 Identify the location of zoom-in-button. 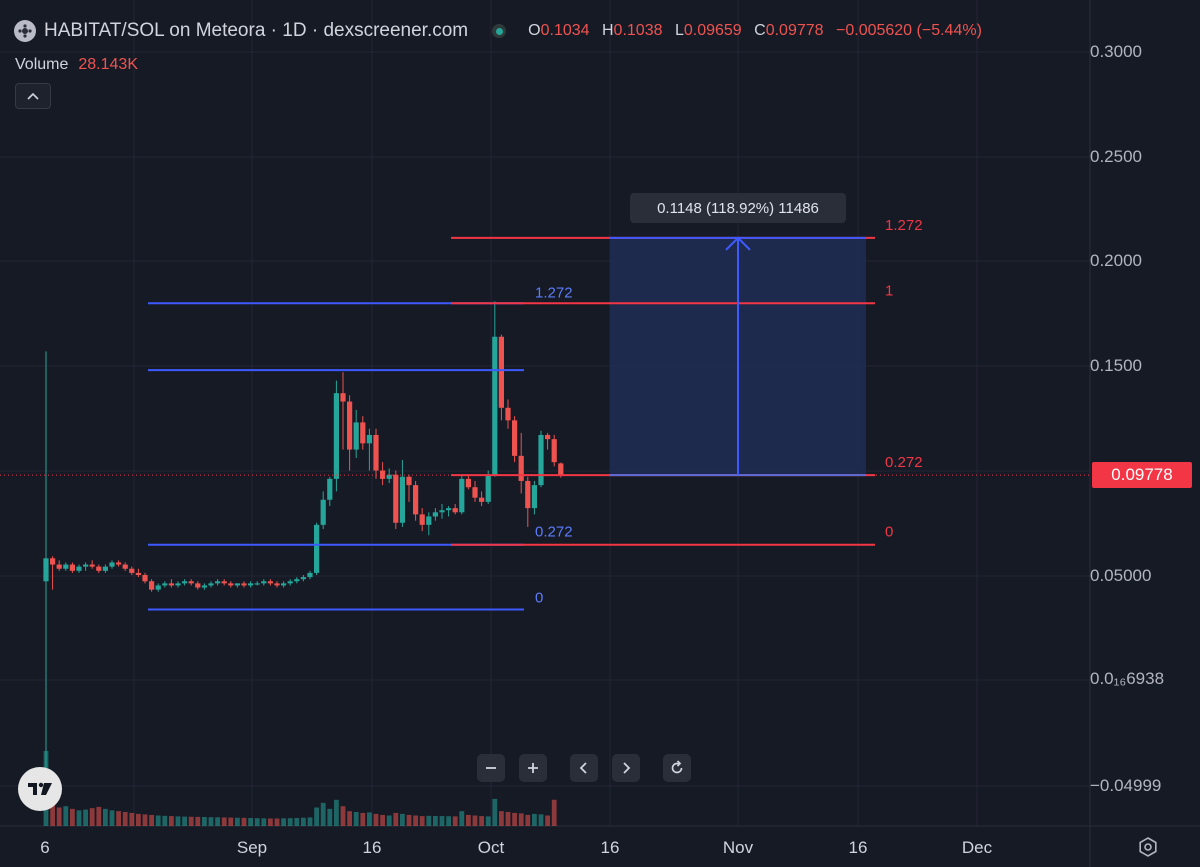
(533, 768).